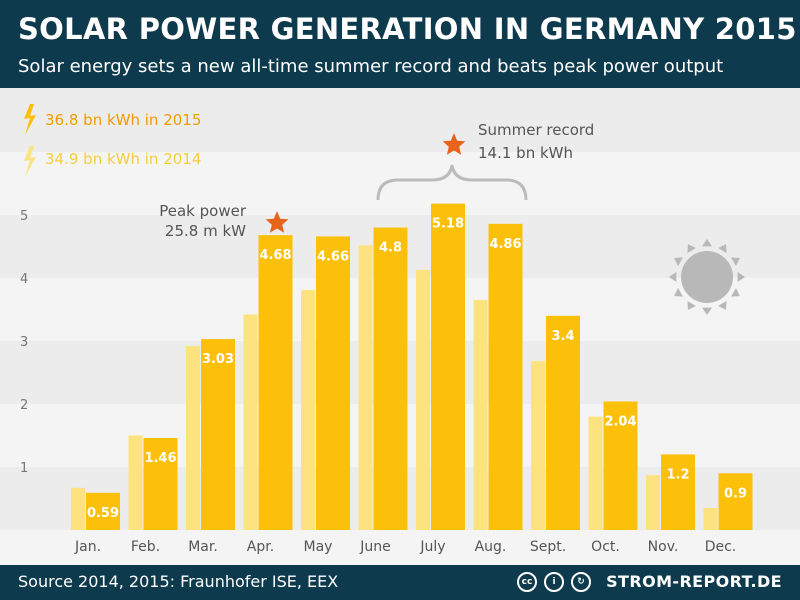 This screenshot has width=800, height=600. Describe the element at coordinates (407, 29) in the screenshot. I see `chart-title: SOLAR POWER GENERATION IN GERMANY 2015` at that location.